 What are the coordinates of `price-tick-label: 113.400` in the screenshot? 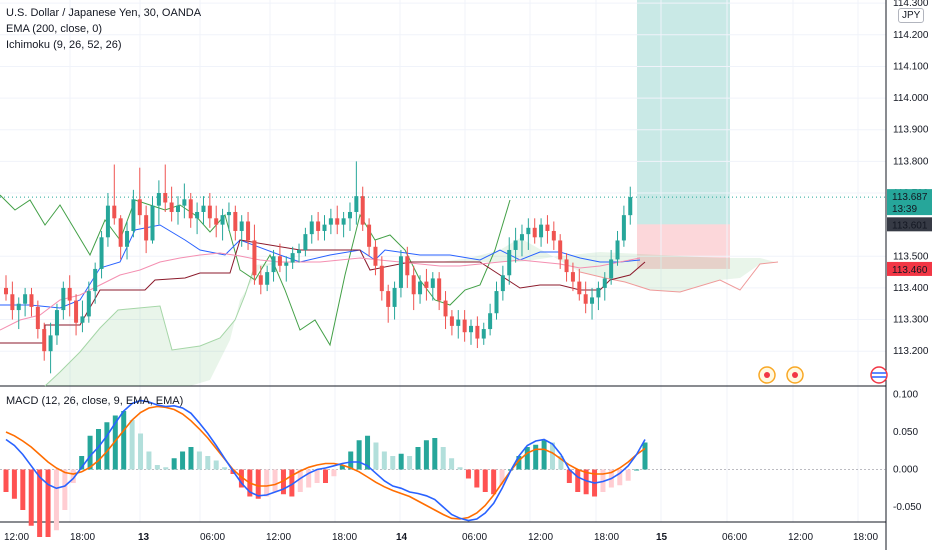 It's located at (911, 288).